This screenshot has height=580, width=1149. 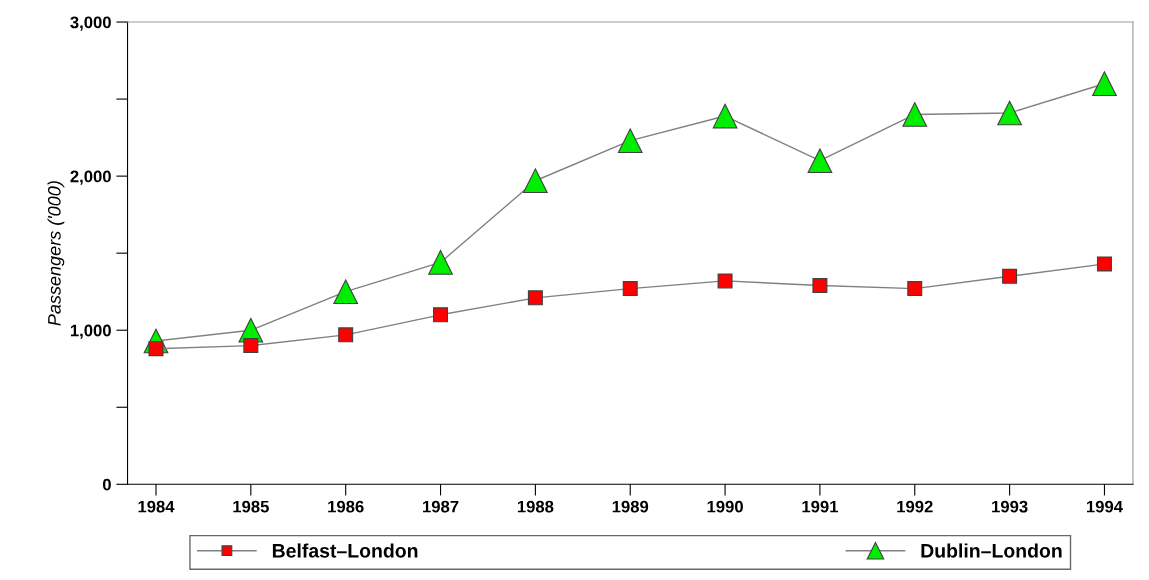 I want to click on y-axis-title: Passengers ('000), so click(x=56, y=253).